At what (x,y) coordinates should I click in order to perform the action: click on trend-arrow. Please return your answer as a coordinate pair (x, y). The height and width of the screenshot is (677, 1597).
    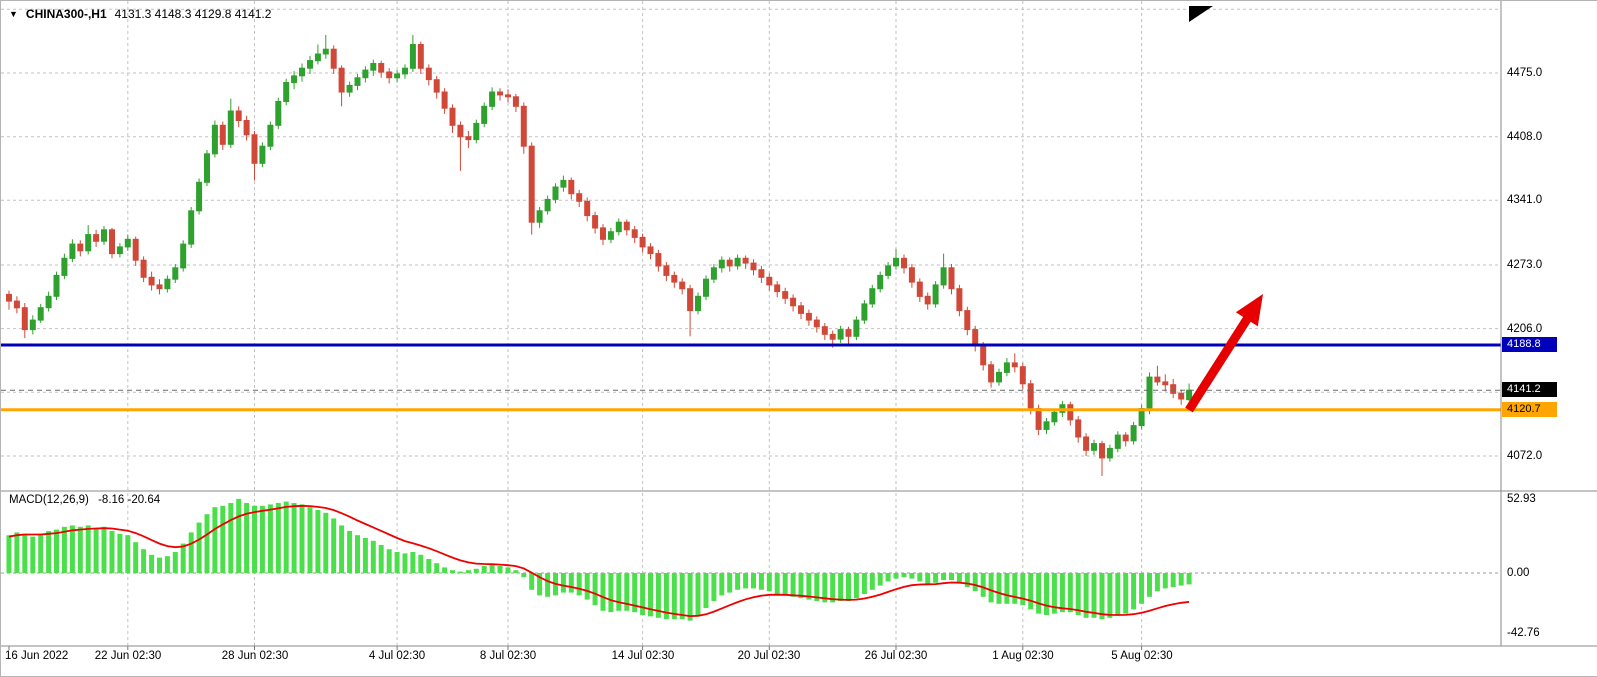
    Looking at the image, I should click on (1224, 353).